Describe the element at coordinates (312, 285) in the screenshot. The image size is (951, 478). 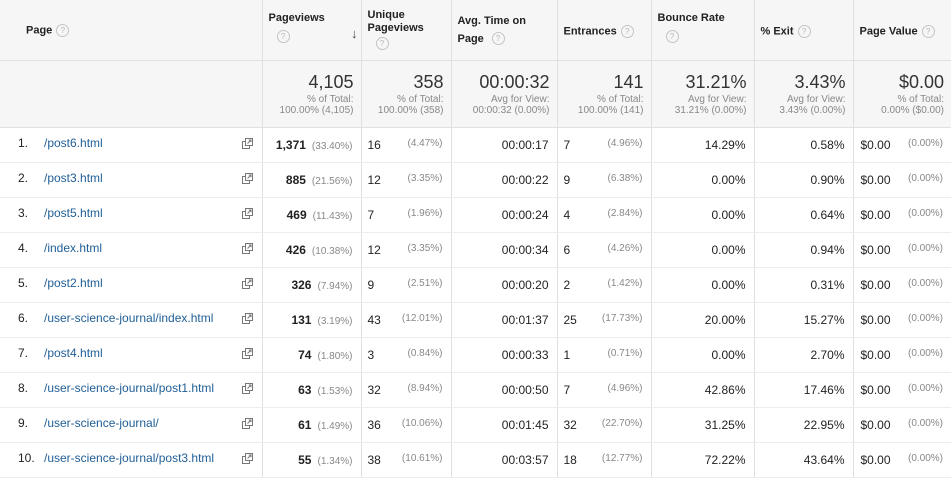
I see `pageviews-cell: 326 (7.94%)` at that location.